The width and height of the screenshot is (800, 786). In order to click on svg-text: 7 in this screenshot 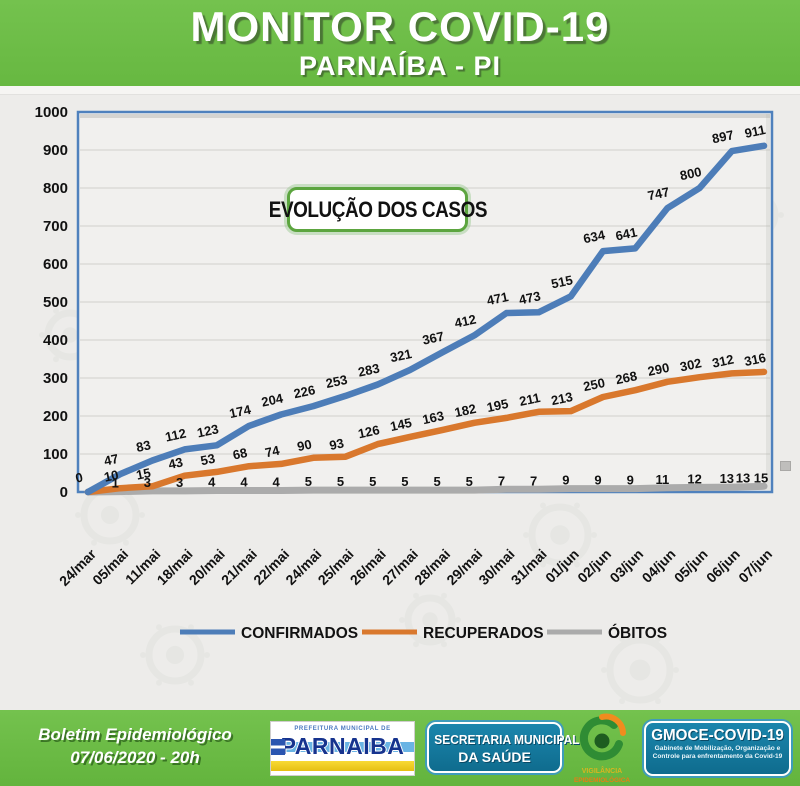, I will do `click(533, 480)`.